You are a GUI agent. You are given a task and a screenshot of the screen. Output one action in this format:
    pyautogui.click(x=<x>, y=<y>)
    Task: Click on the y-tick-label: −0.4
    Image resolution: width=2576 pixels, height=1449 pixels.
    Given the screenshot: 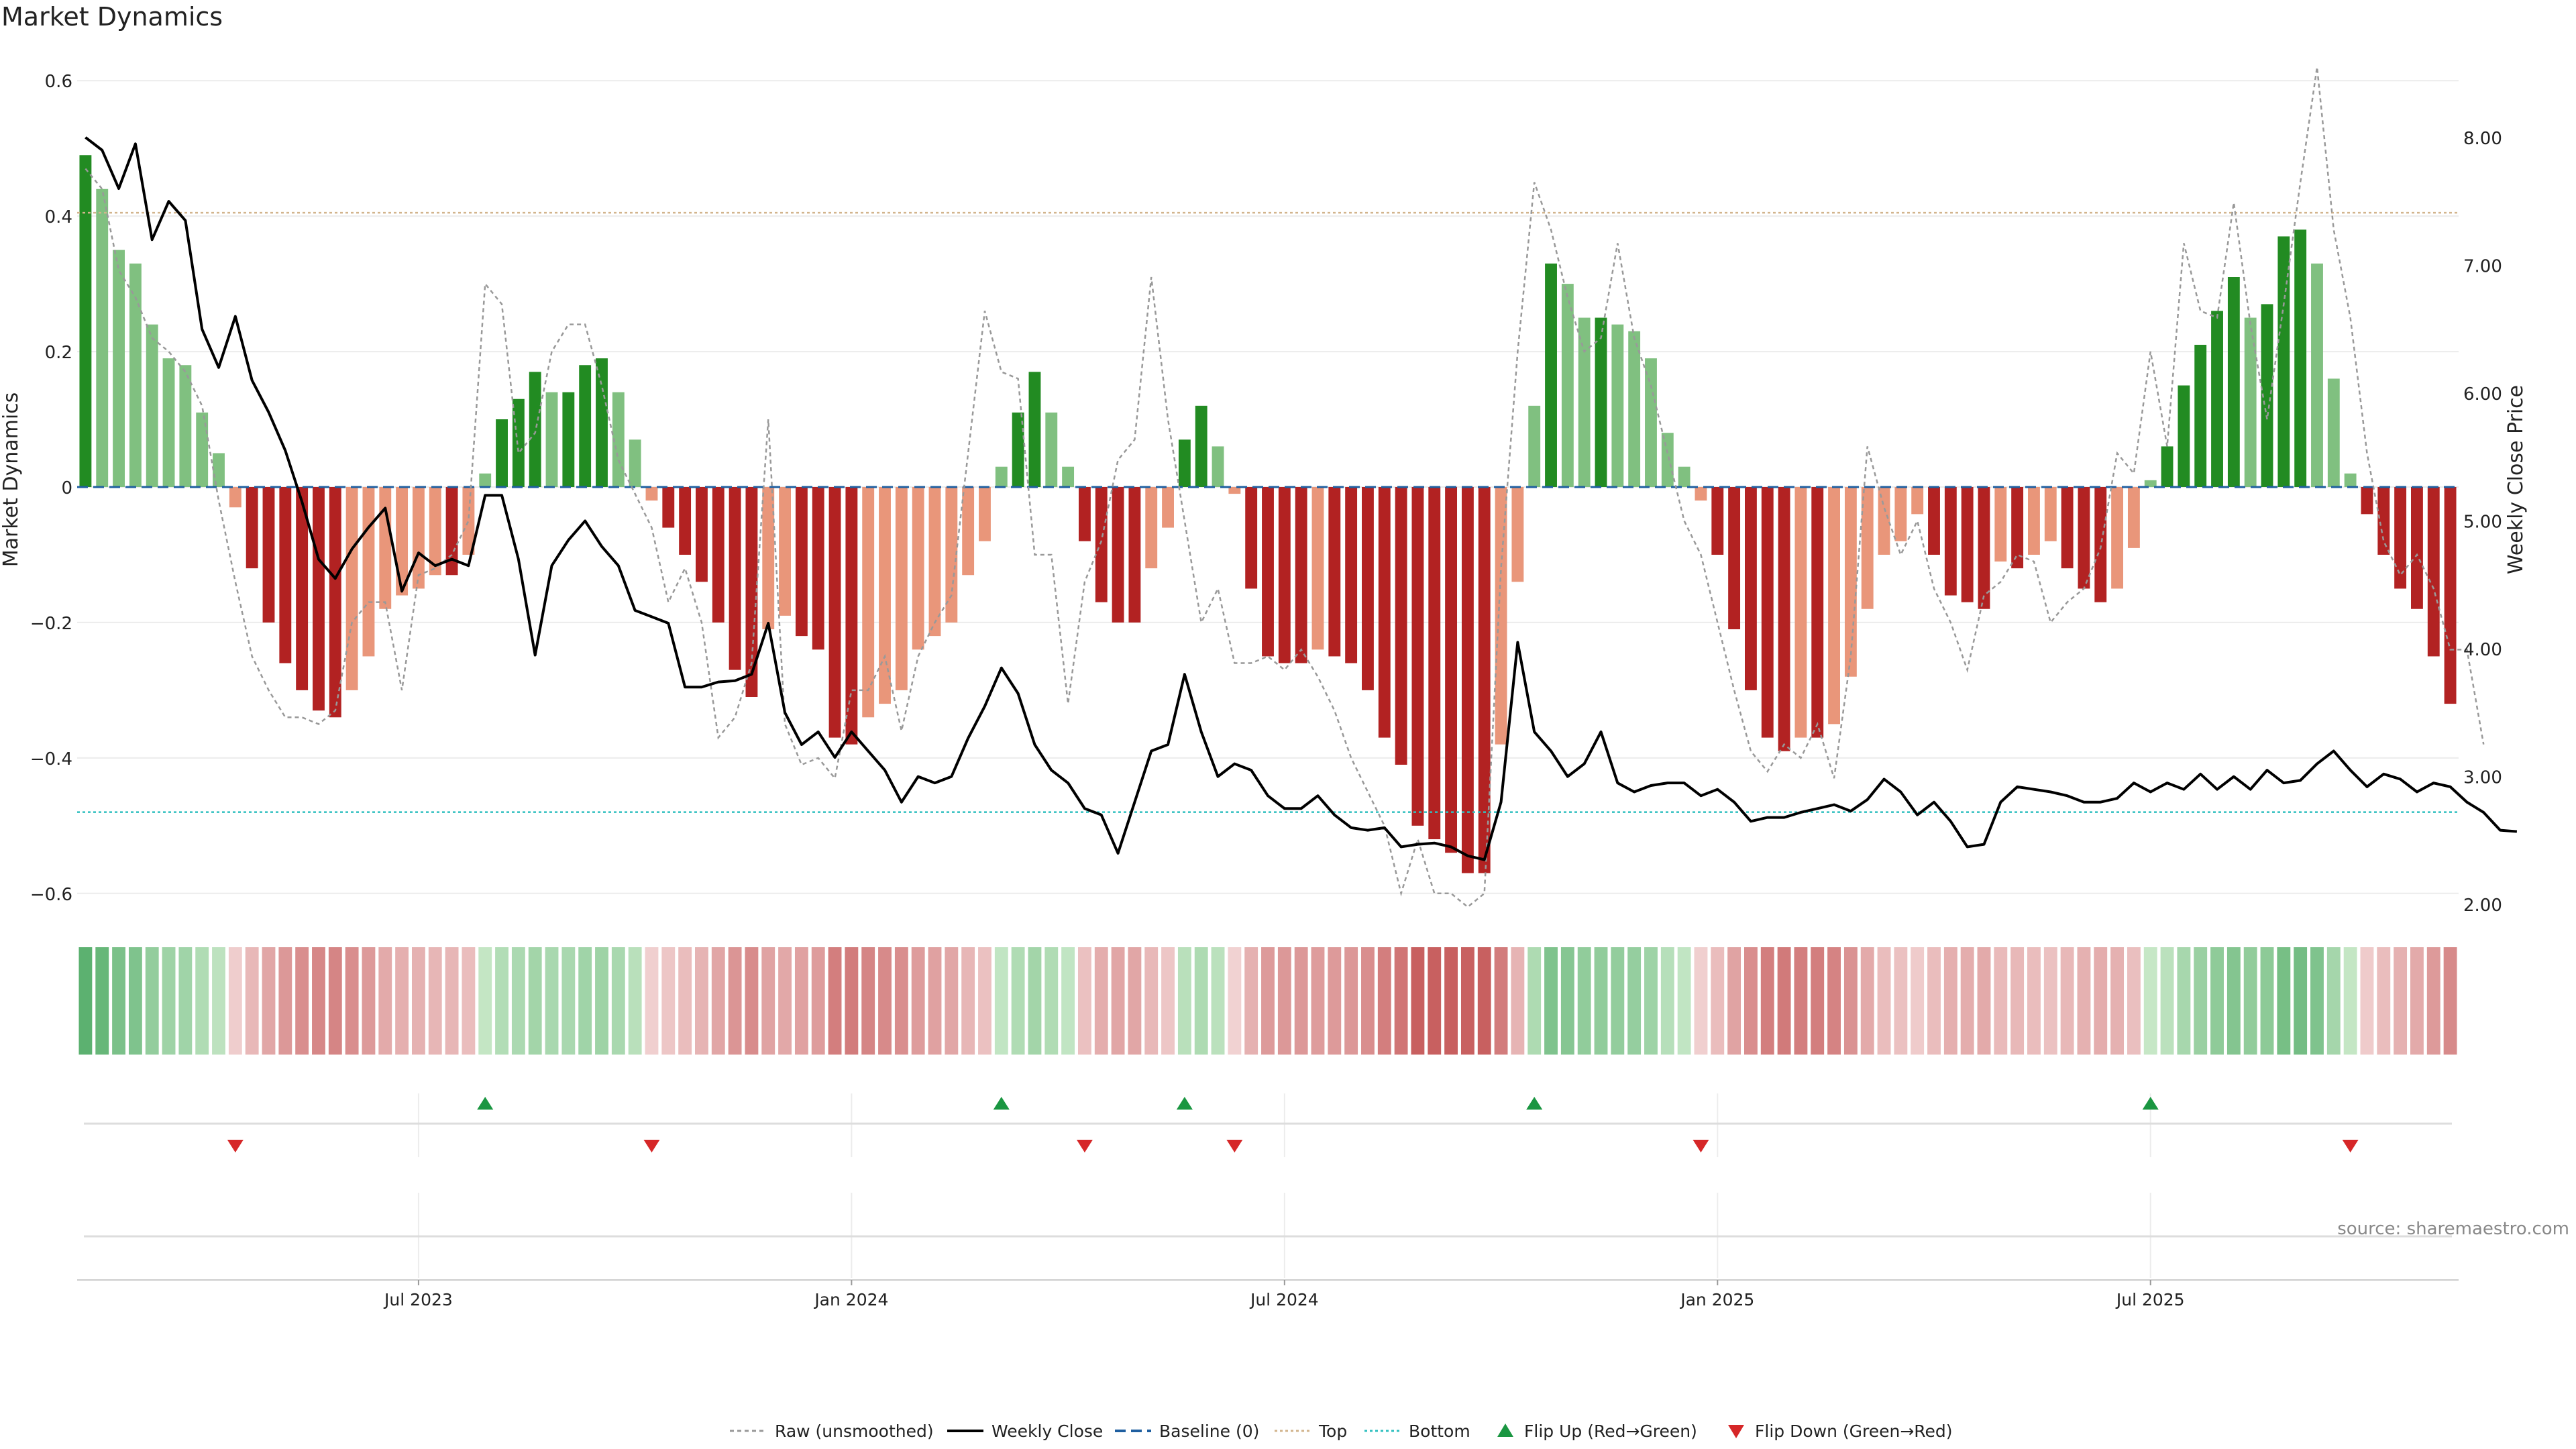 What is the action you would take?
    pyautogui.click(x=51, y=759)
    